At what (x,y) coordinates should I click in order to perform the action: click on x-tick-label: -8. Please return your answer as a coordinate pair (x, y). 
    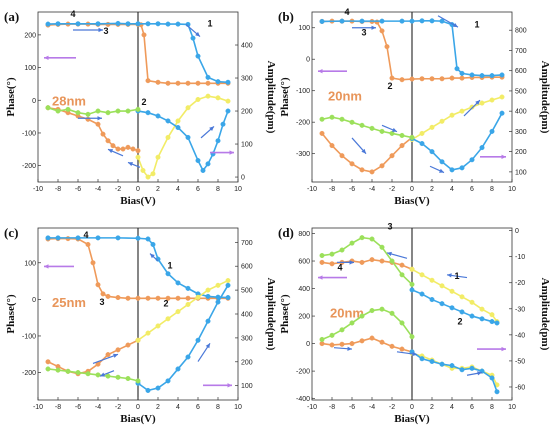
    Looking at the image, I should click on (332, 407).